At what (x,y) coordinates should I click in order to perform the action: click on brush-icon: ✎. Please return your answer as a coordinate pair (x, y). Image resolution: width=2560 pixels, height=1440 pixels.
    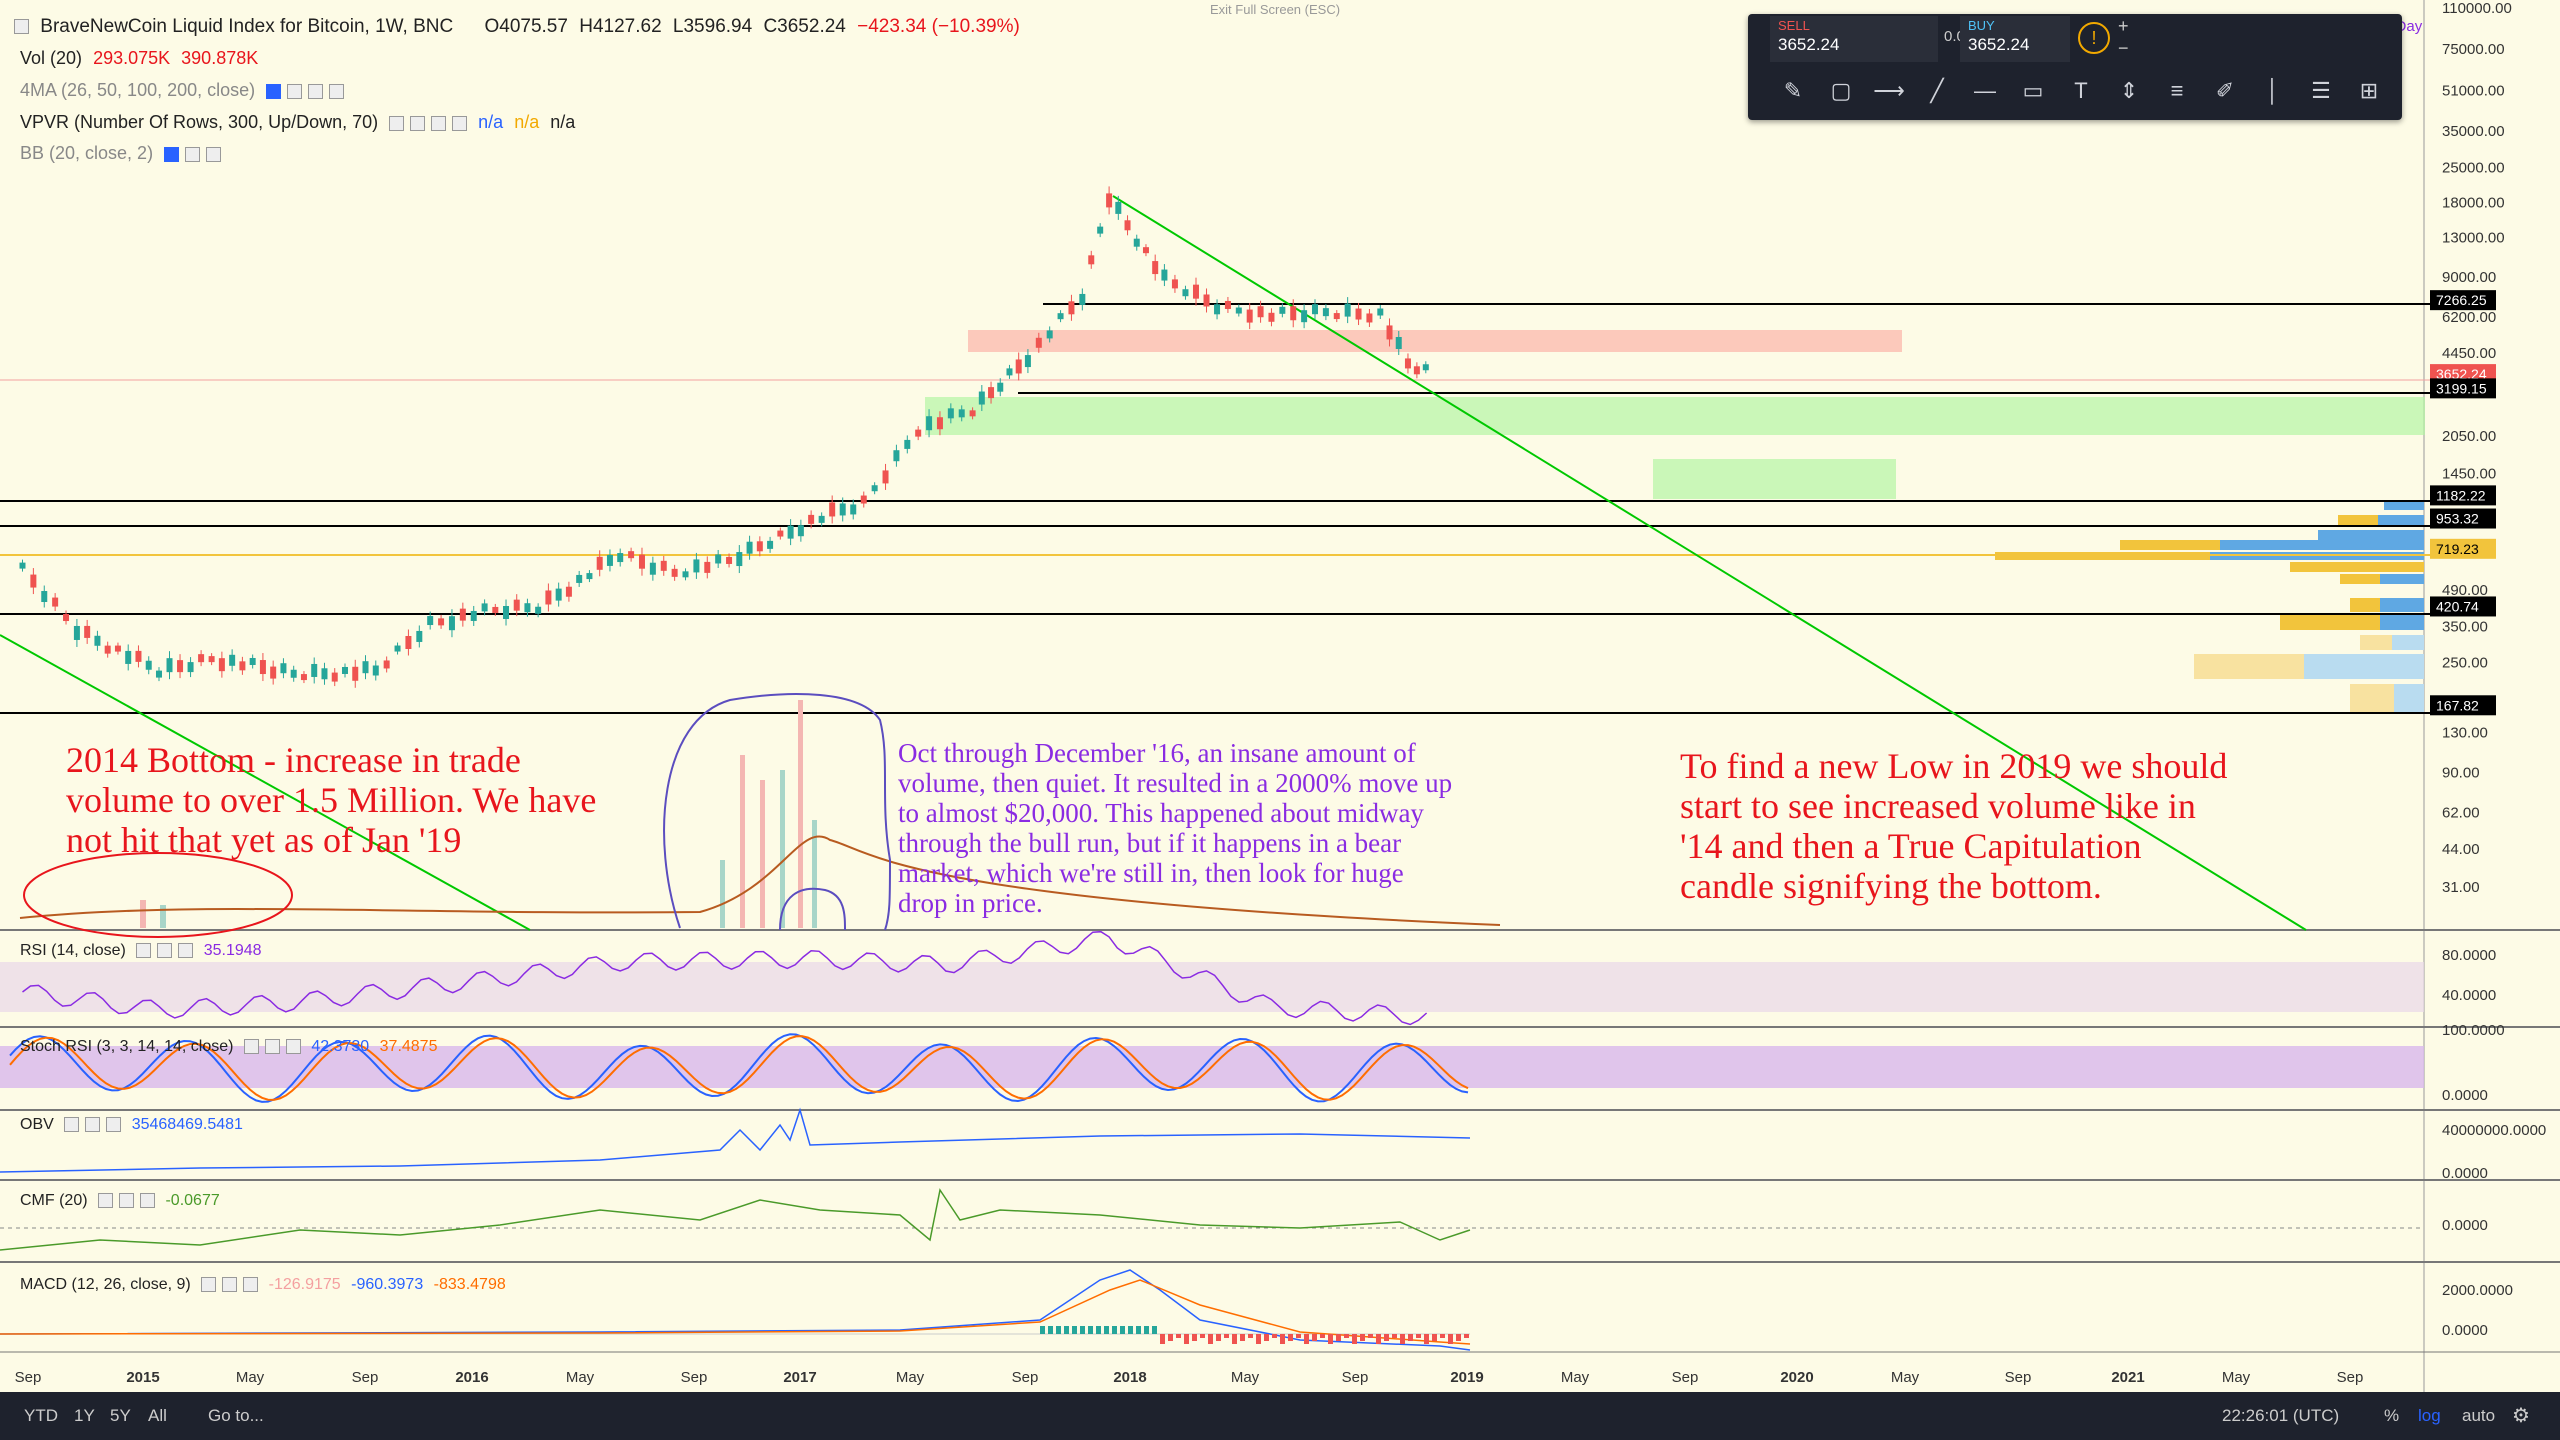
    Looking at the image, I should click on (1793, 90).